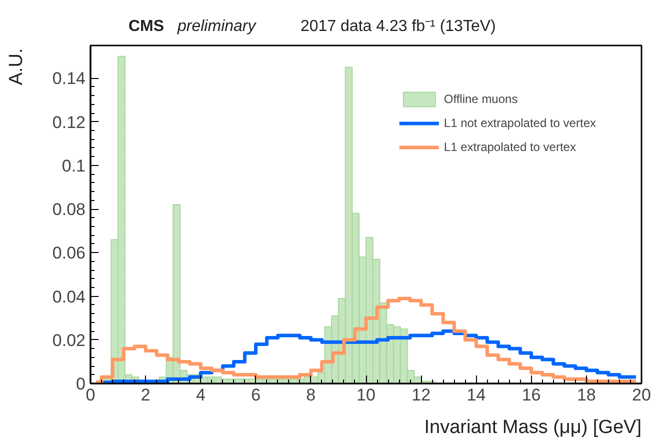  Describe the element at coordinates (69, 340) in the screenshot. I see `y-tick-label: 0.02` at that location.